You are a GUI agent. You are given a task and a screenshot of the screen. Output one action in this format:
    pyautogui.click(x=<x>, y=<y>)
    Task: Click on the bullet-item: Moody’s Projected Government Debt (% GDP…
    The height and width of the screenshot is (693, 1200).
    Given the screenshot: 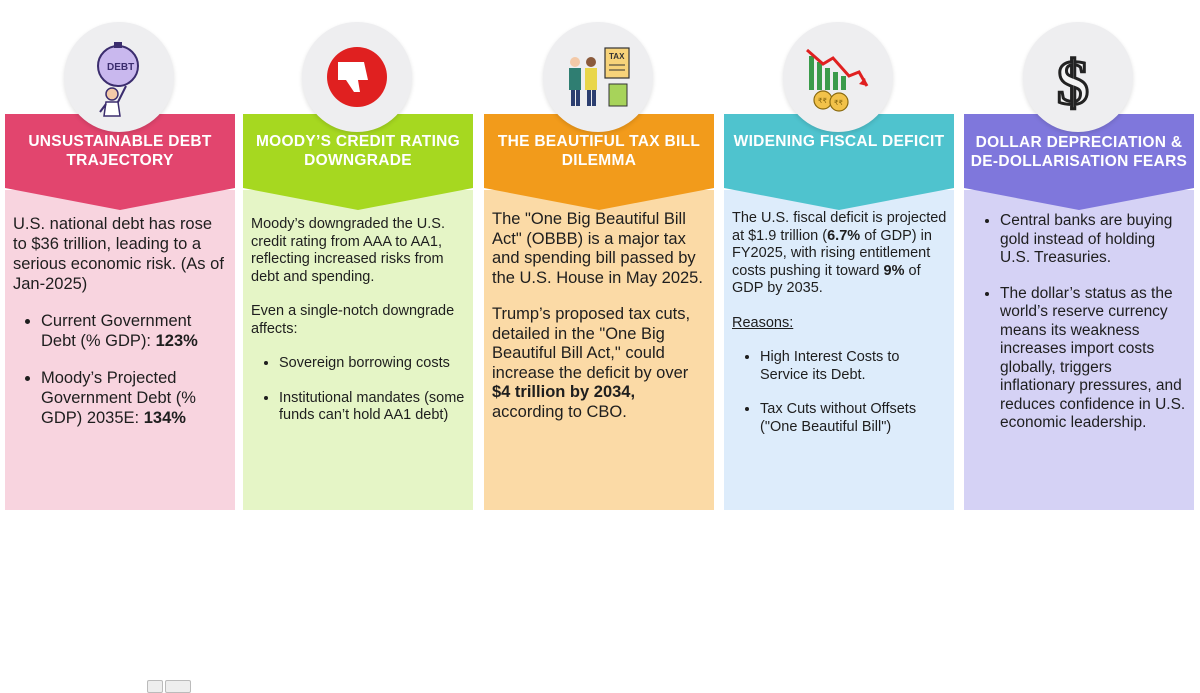 What is the action you would take?
    pyautogui.click(x=135, y=398)
    